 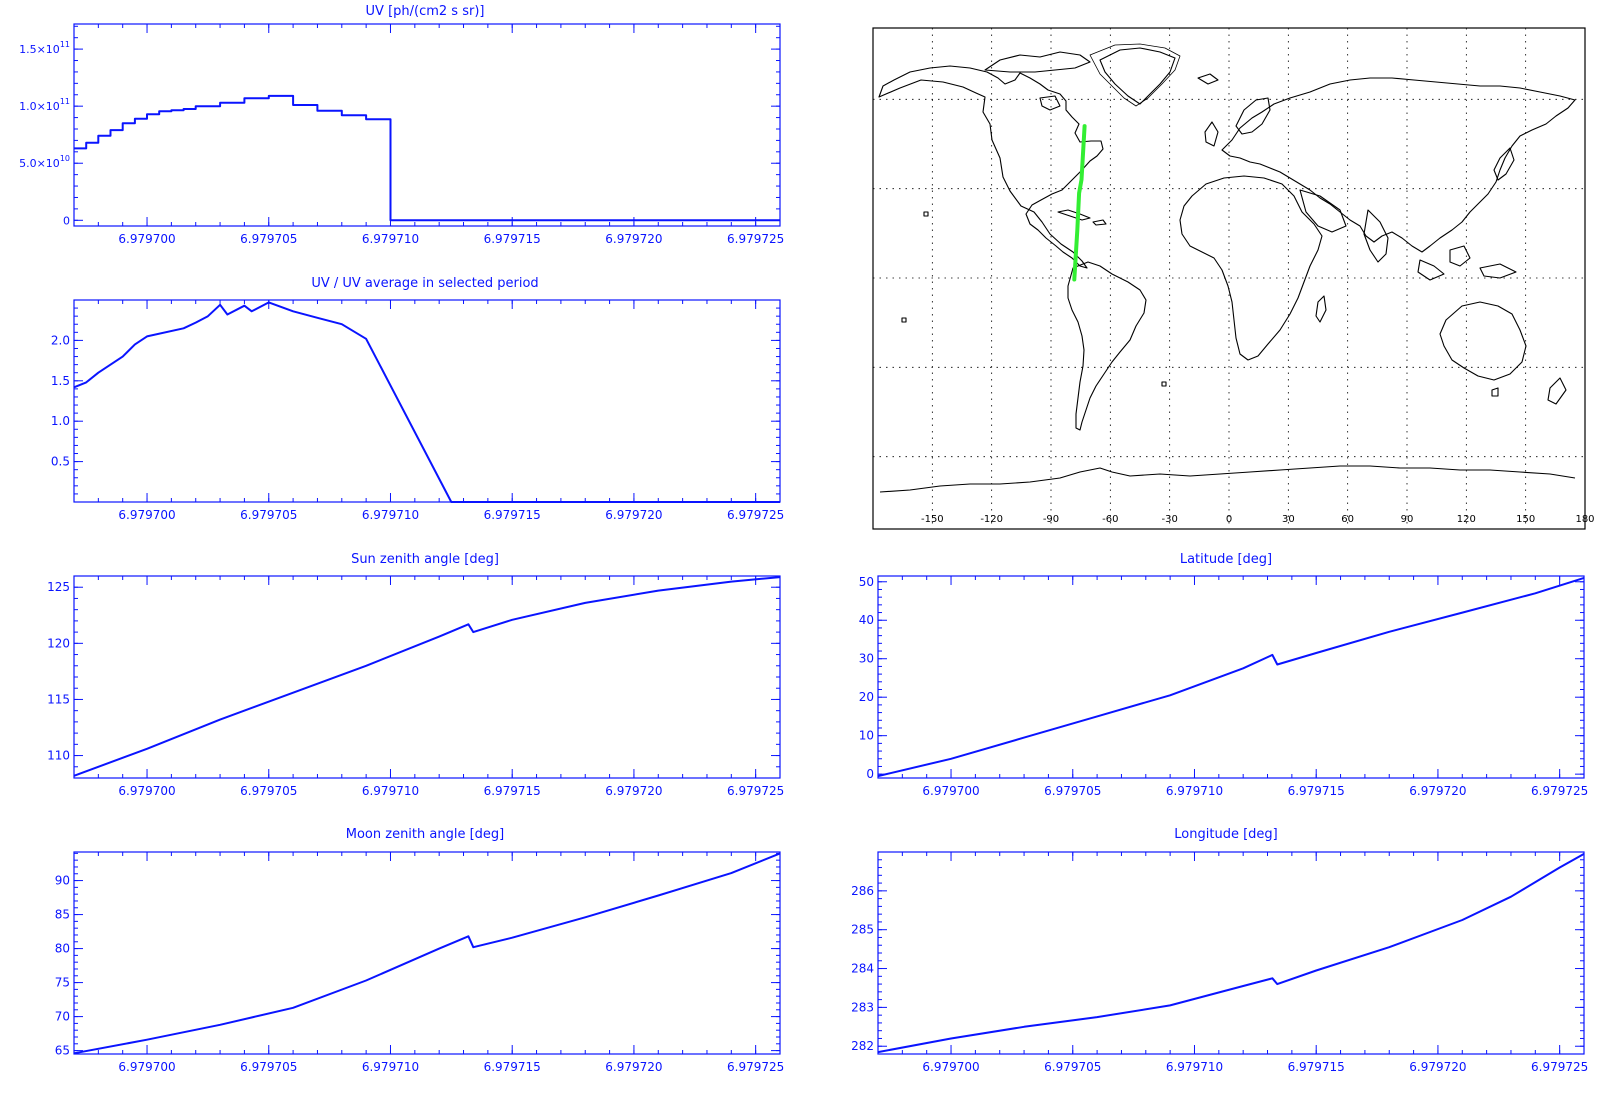 What do you see at coordinates (44, 105) in the screenshot?
I see `uv-ytick-label: 1.0×10¹¹` at bounding box center [44, 105].